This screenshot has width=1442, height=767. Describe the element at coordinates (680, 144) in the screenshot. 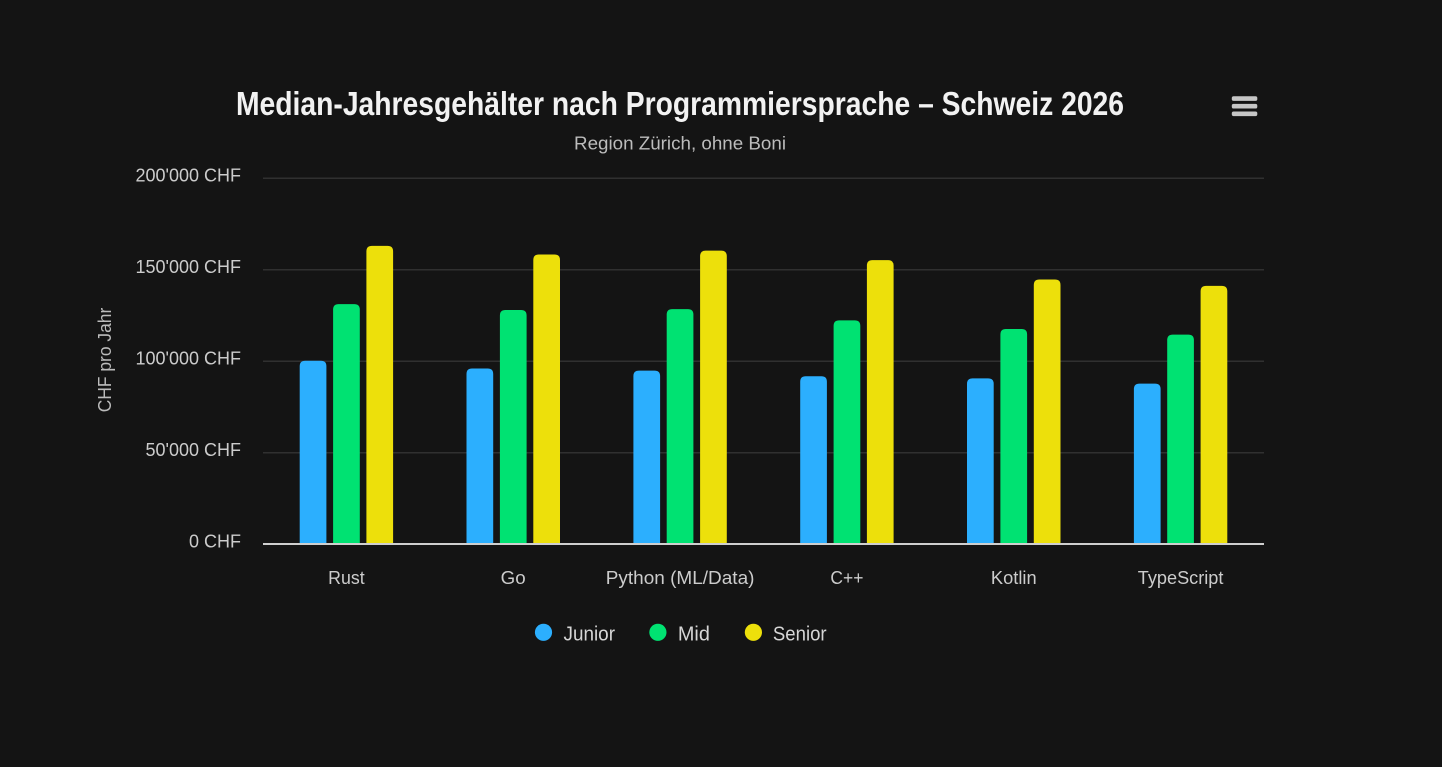

I see `svg-text: Region Zürich, ohne Boni` at that location.